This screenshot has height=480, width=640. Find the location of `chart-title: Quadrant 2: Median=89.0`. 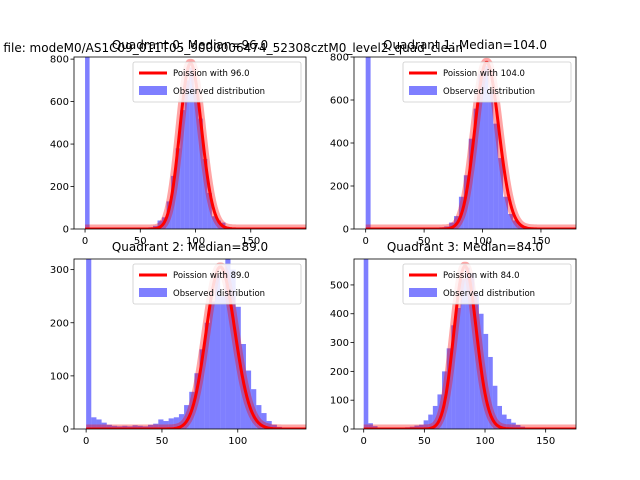

chart-title: Quadrant 2: Median=89.0 is located at coordinates (190, 247).